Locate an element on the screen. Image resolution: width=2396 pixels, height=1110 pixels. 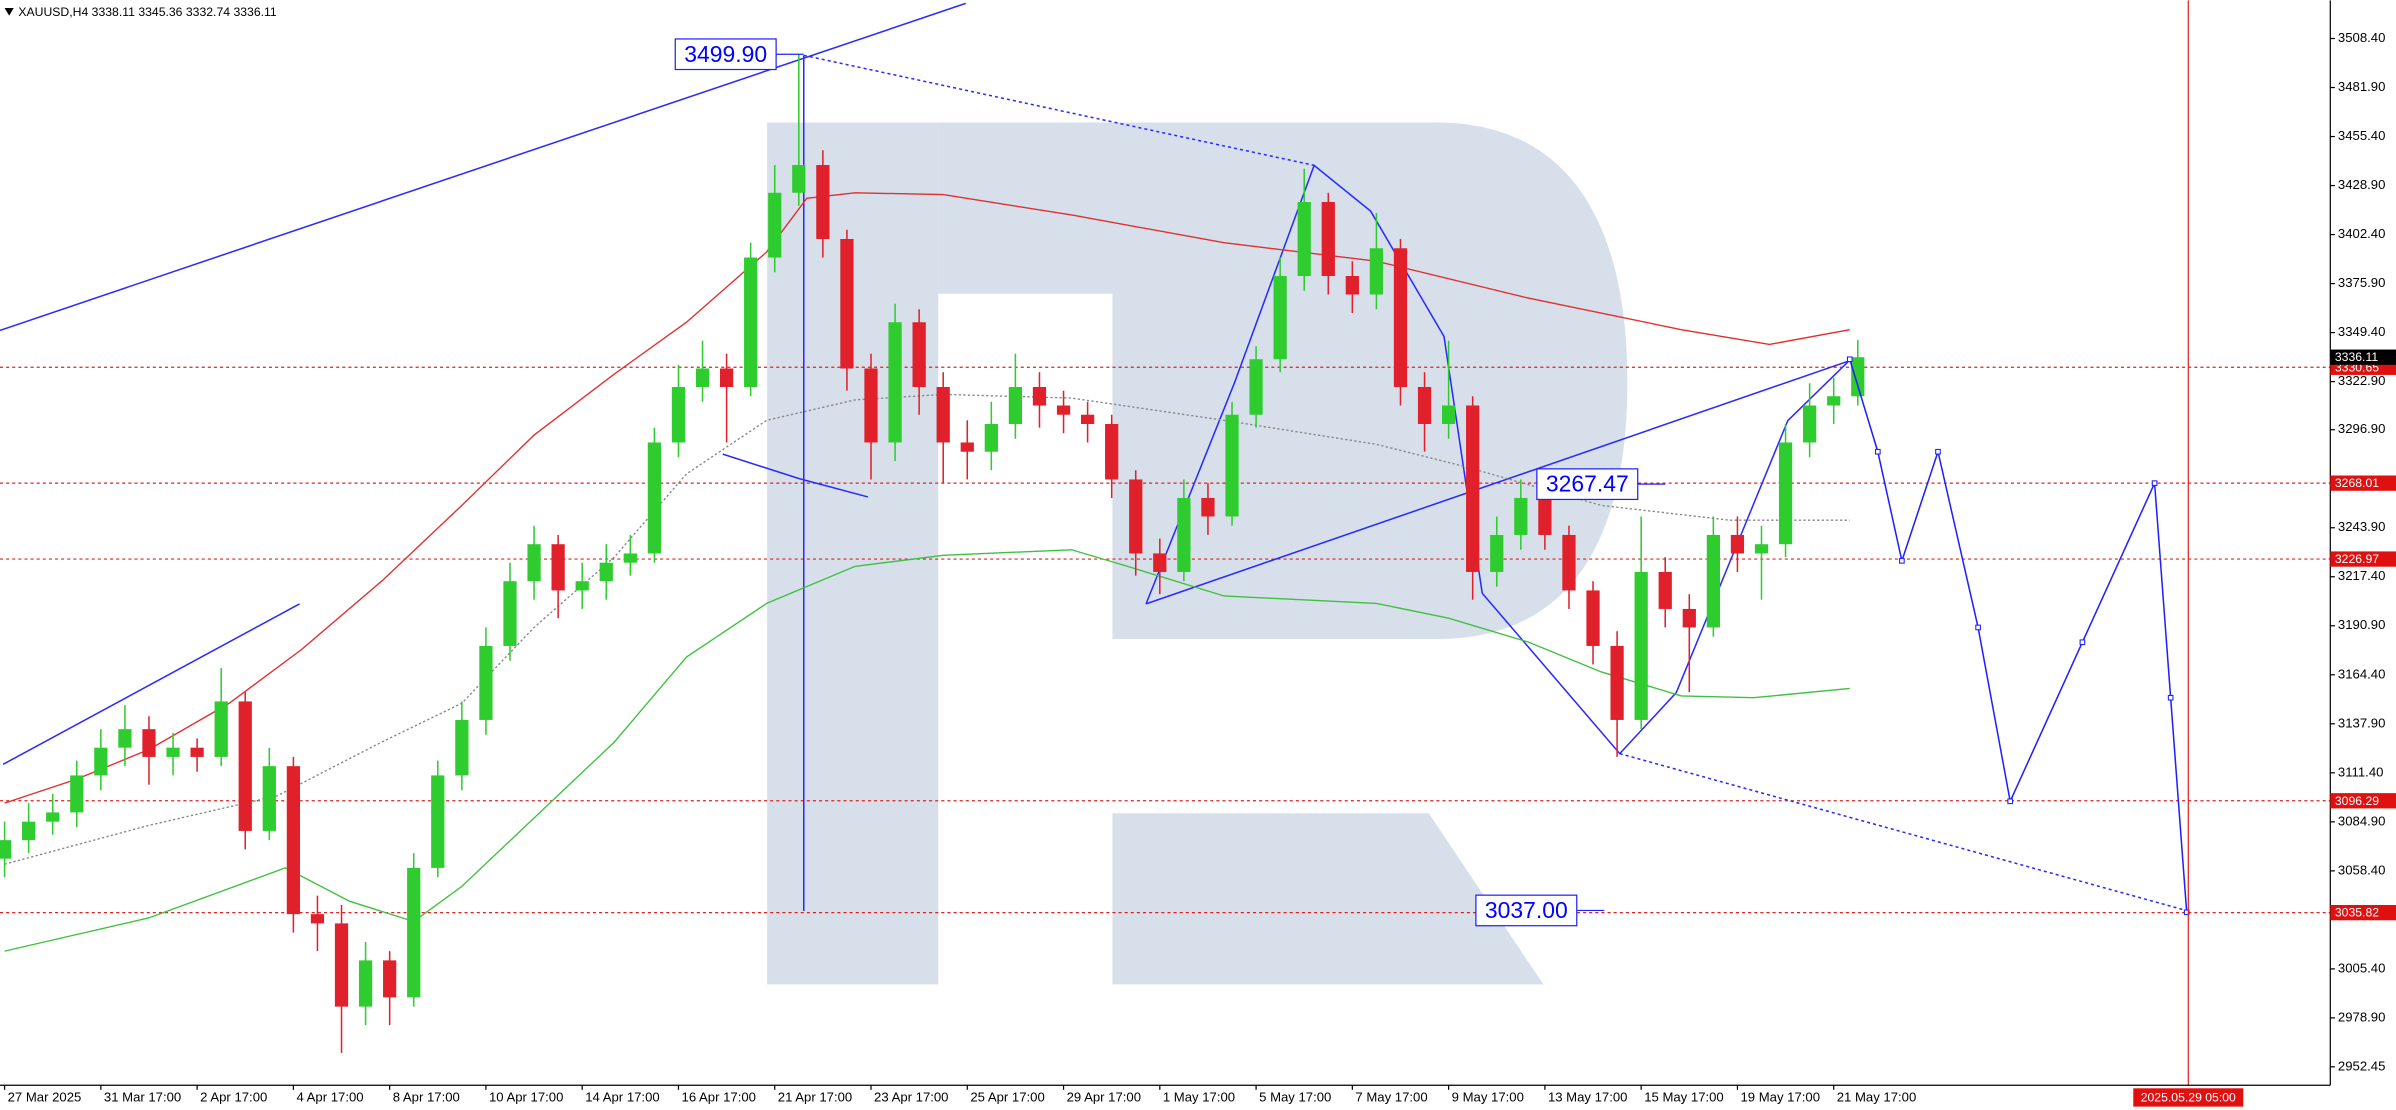
x-tick-label: 15 May 17:00 is located at coordinates (1684, 1097).